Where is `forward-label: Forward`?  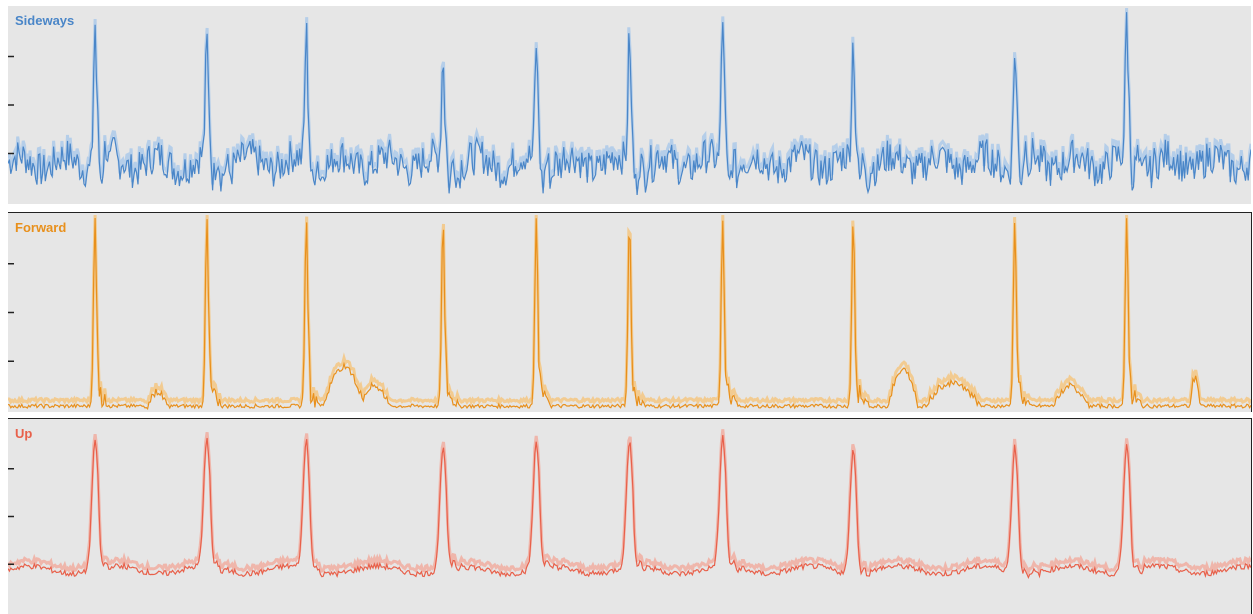 forward-label: Forward is located at coordinates (41, 227).